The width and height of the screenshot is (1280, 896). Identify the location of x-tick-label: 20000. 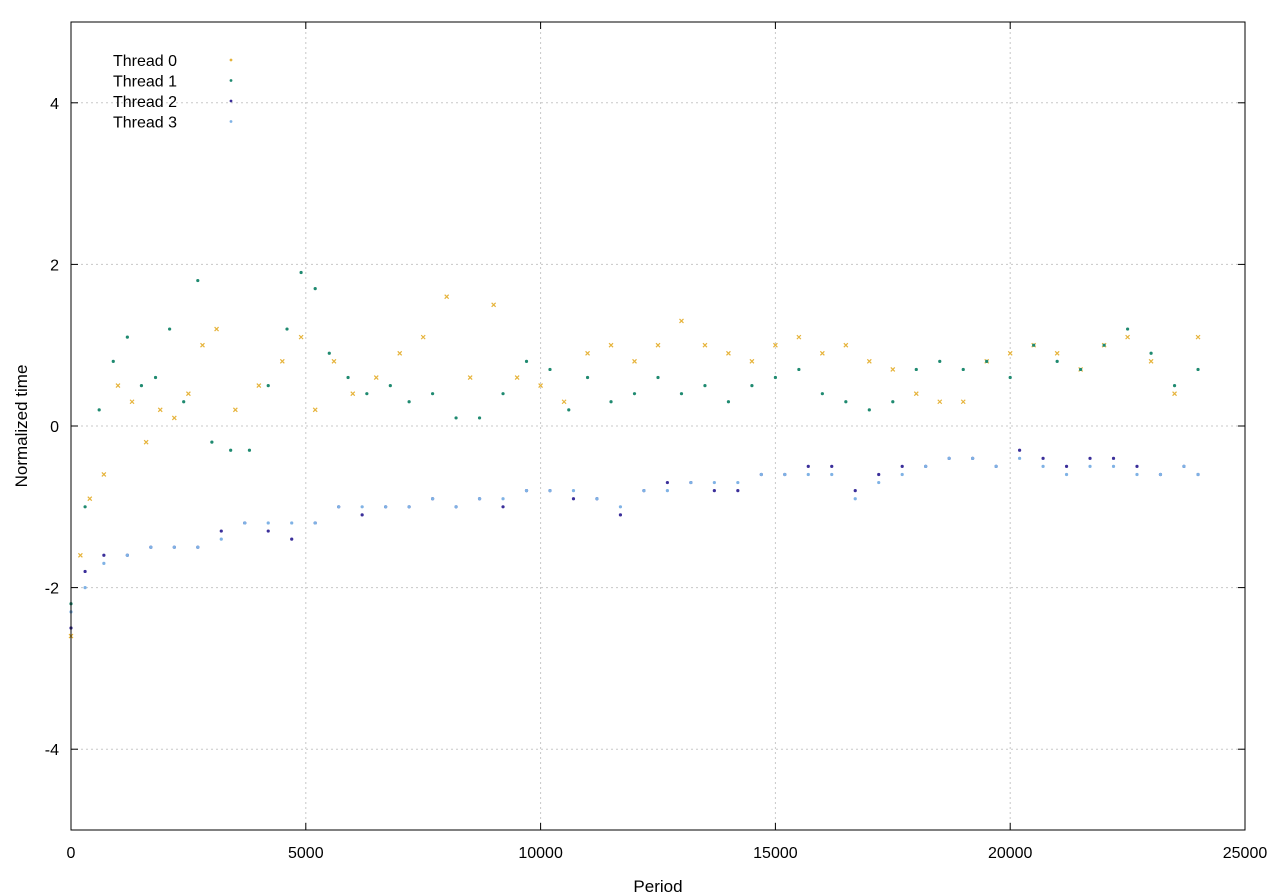
(1010, 853).